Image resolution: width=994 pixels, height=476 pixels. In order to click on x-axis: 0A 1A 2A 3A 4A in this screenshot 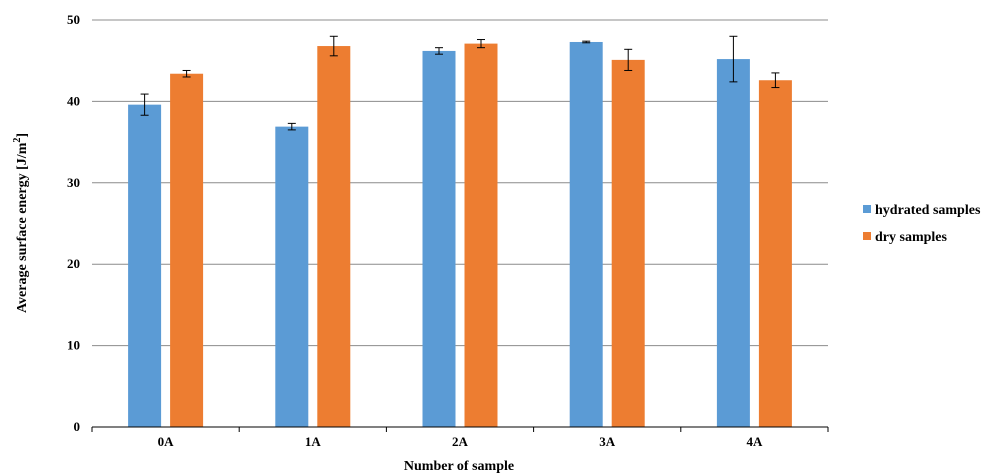, I will do `click(460, 437)`.